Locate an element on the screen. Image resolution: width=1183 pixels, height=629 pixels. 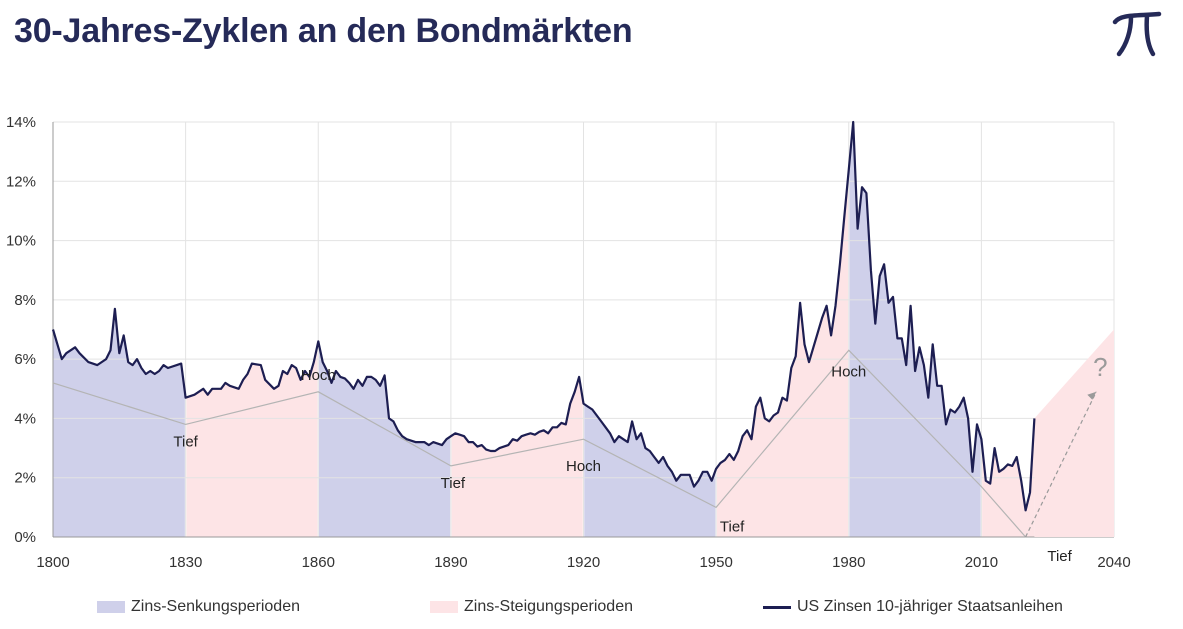
legend-label-line: US Zinsen 10-jähriger Staatsanleihen is located at coordinates (930, 606).